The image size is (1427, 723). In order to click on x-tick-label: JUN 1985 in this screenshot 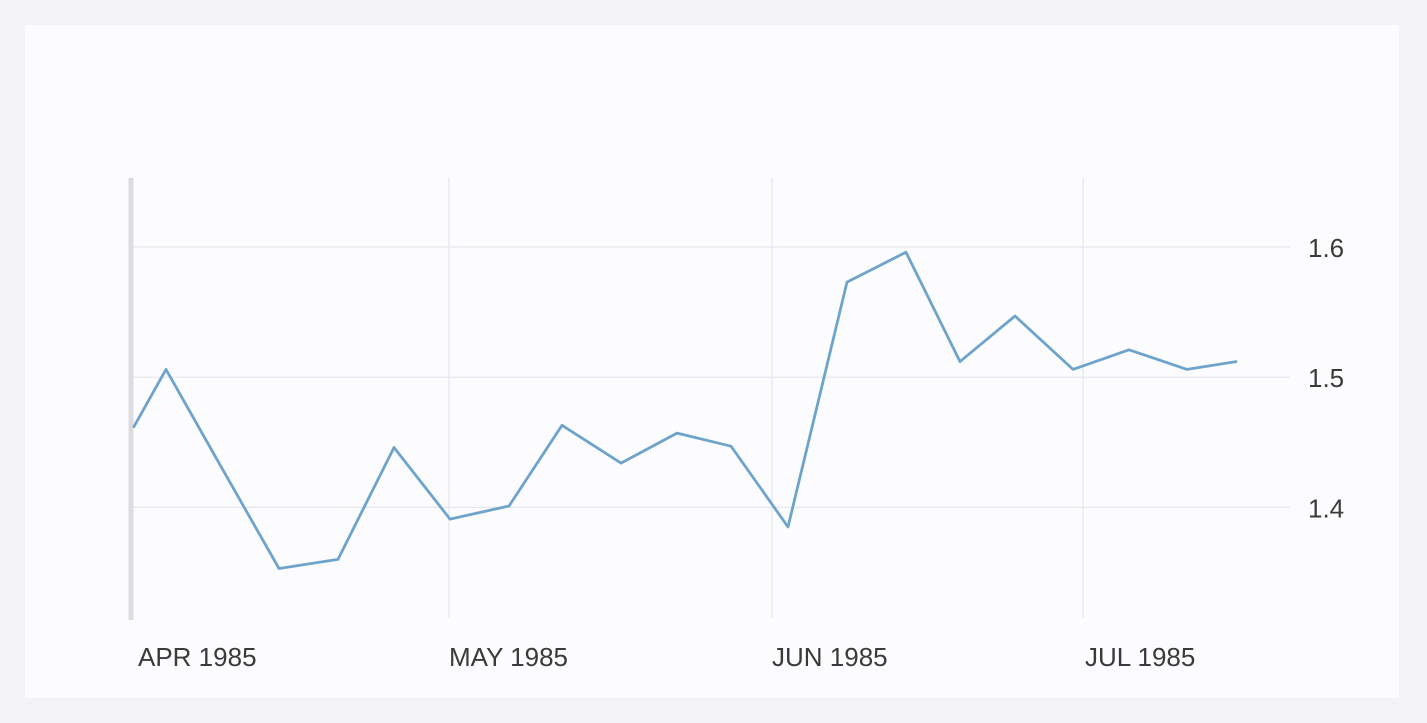, I will do `click(830, 657)`.